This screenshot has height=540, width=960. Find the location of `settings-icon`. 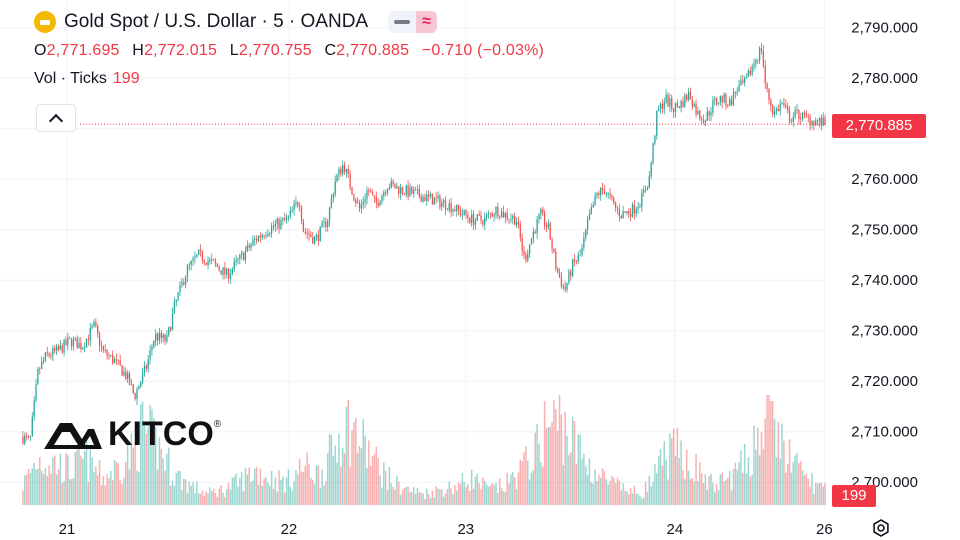

settings-icon is located at coordinates (881, 528).